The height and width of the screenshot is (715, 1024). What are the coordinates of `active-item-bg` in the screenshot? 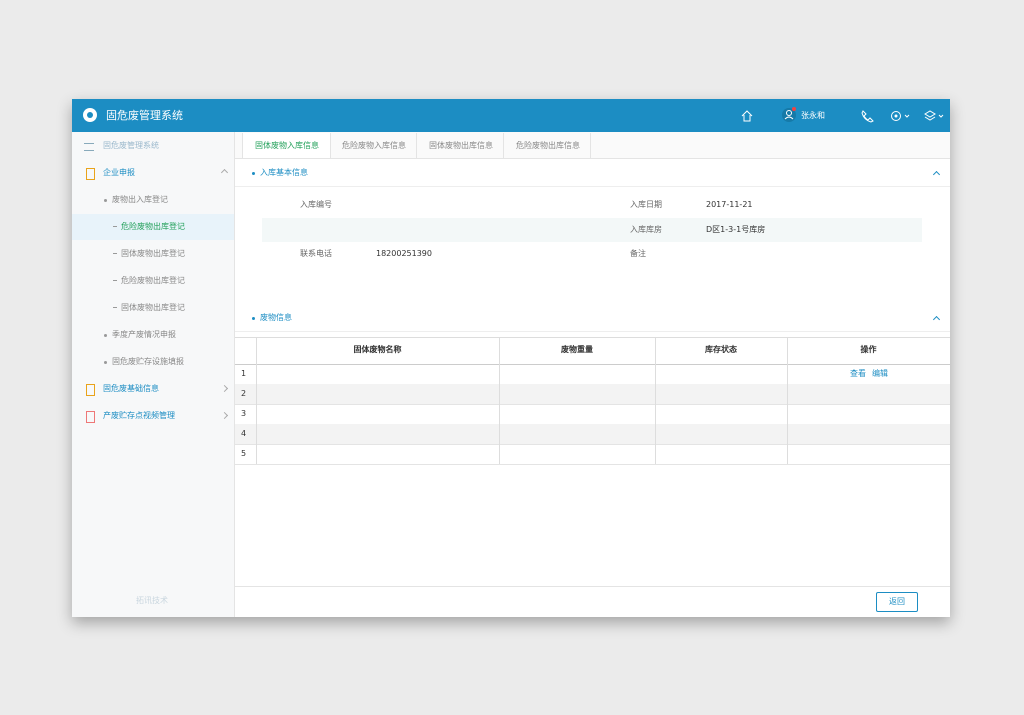 It's located at (153, 227).